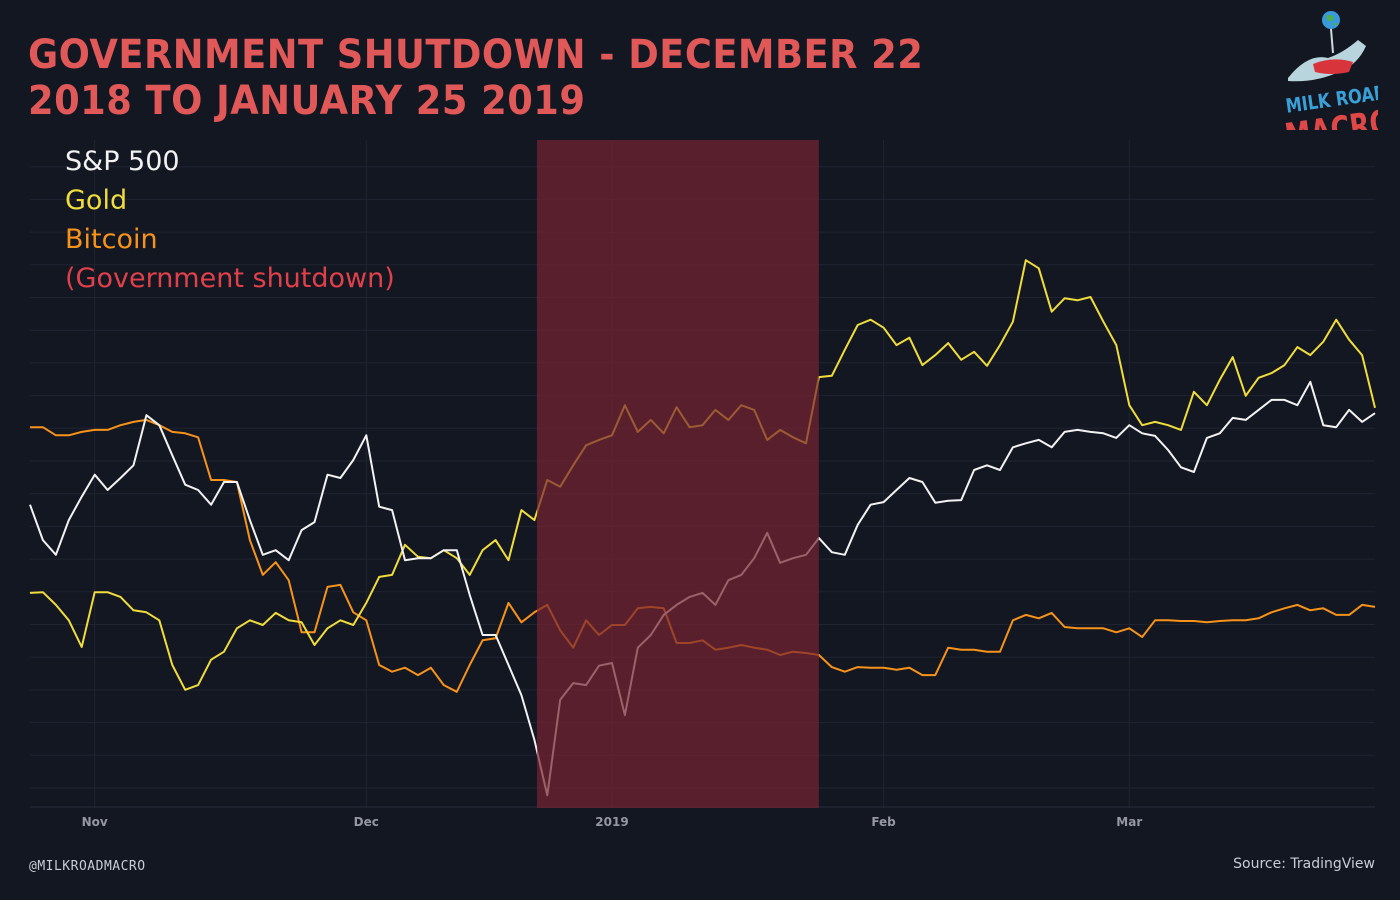 The width and height of the screenshot is (1400, 900). Describe the element at coordinates (883, 822) in the screenshot. I see `x-tick-label: Feb` at that location.